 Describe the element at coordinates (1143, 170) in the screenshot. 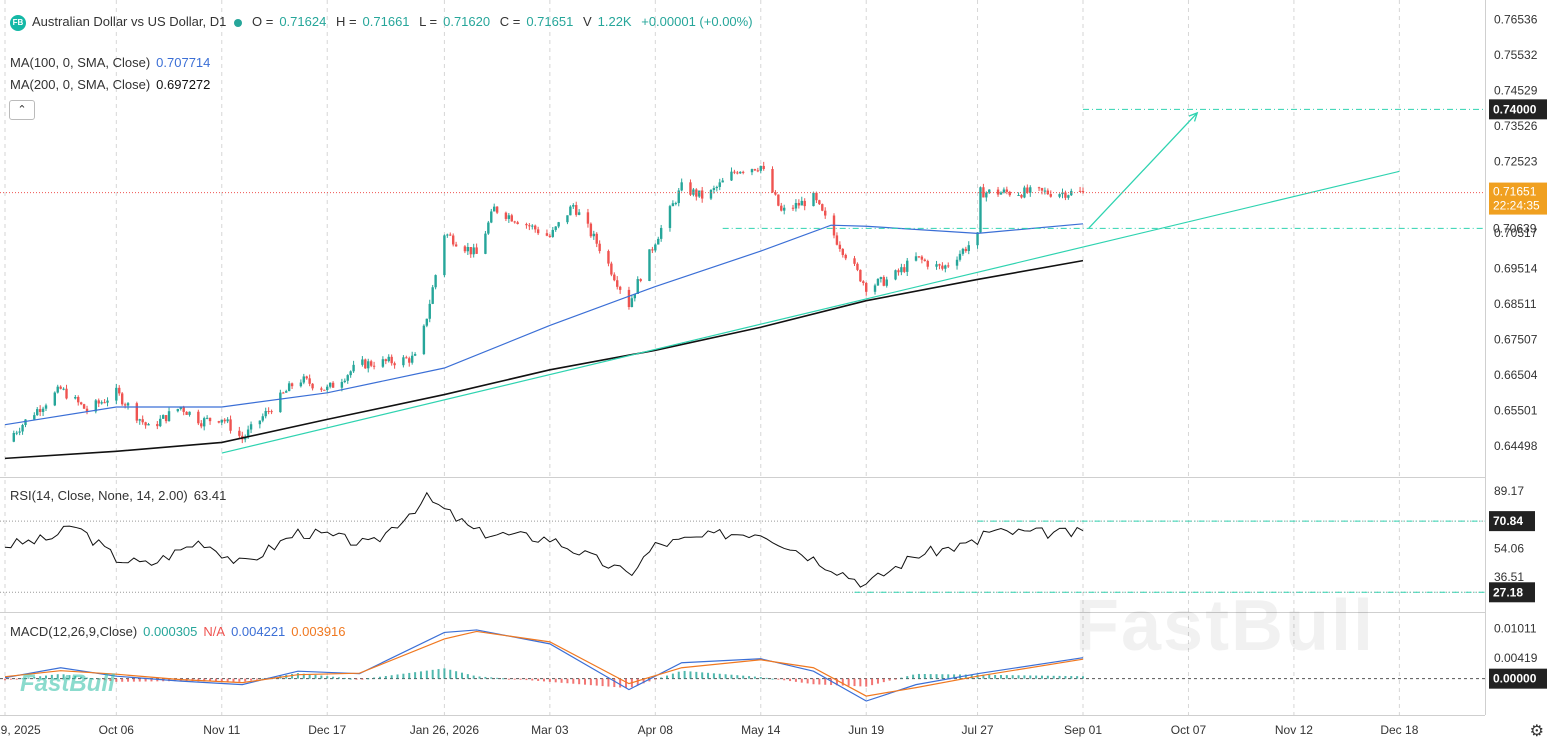

I see `projection-arrow` at that location.